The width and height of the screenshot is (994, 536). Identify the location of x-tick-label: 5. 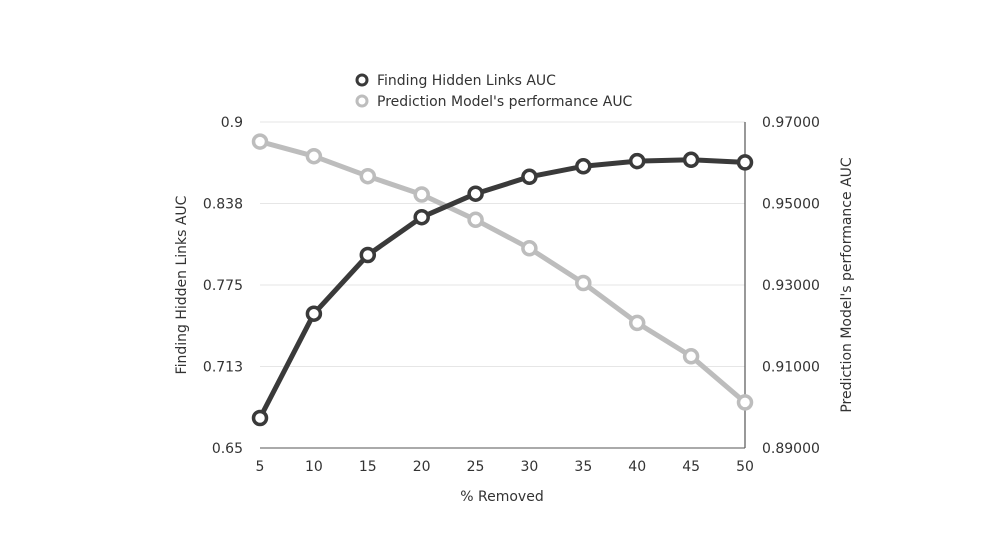
(260, 467).